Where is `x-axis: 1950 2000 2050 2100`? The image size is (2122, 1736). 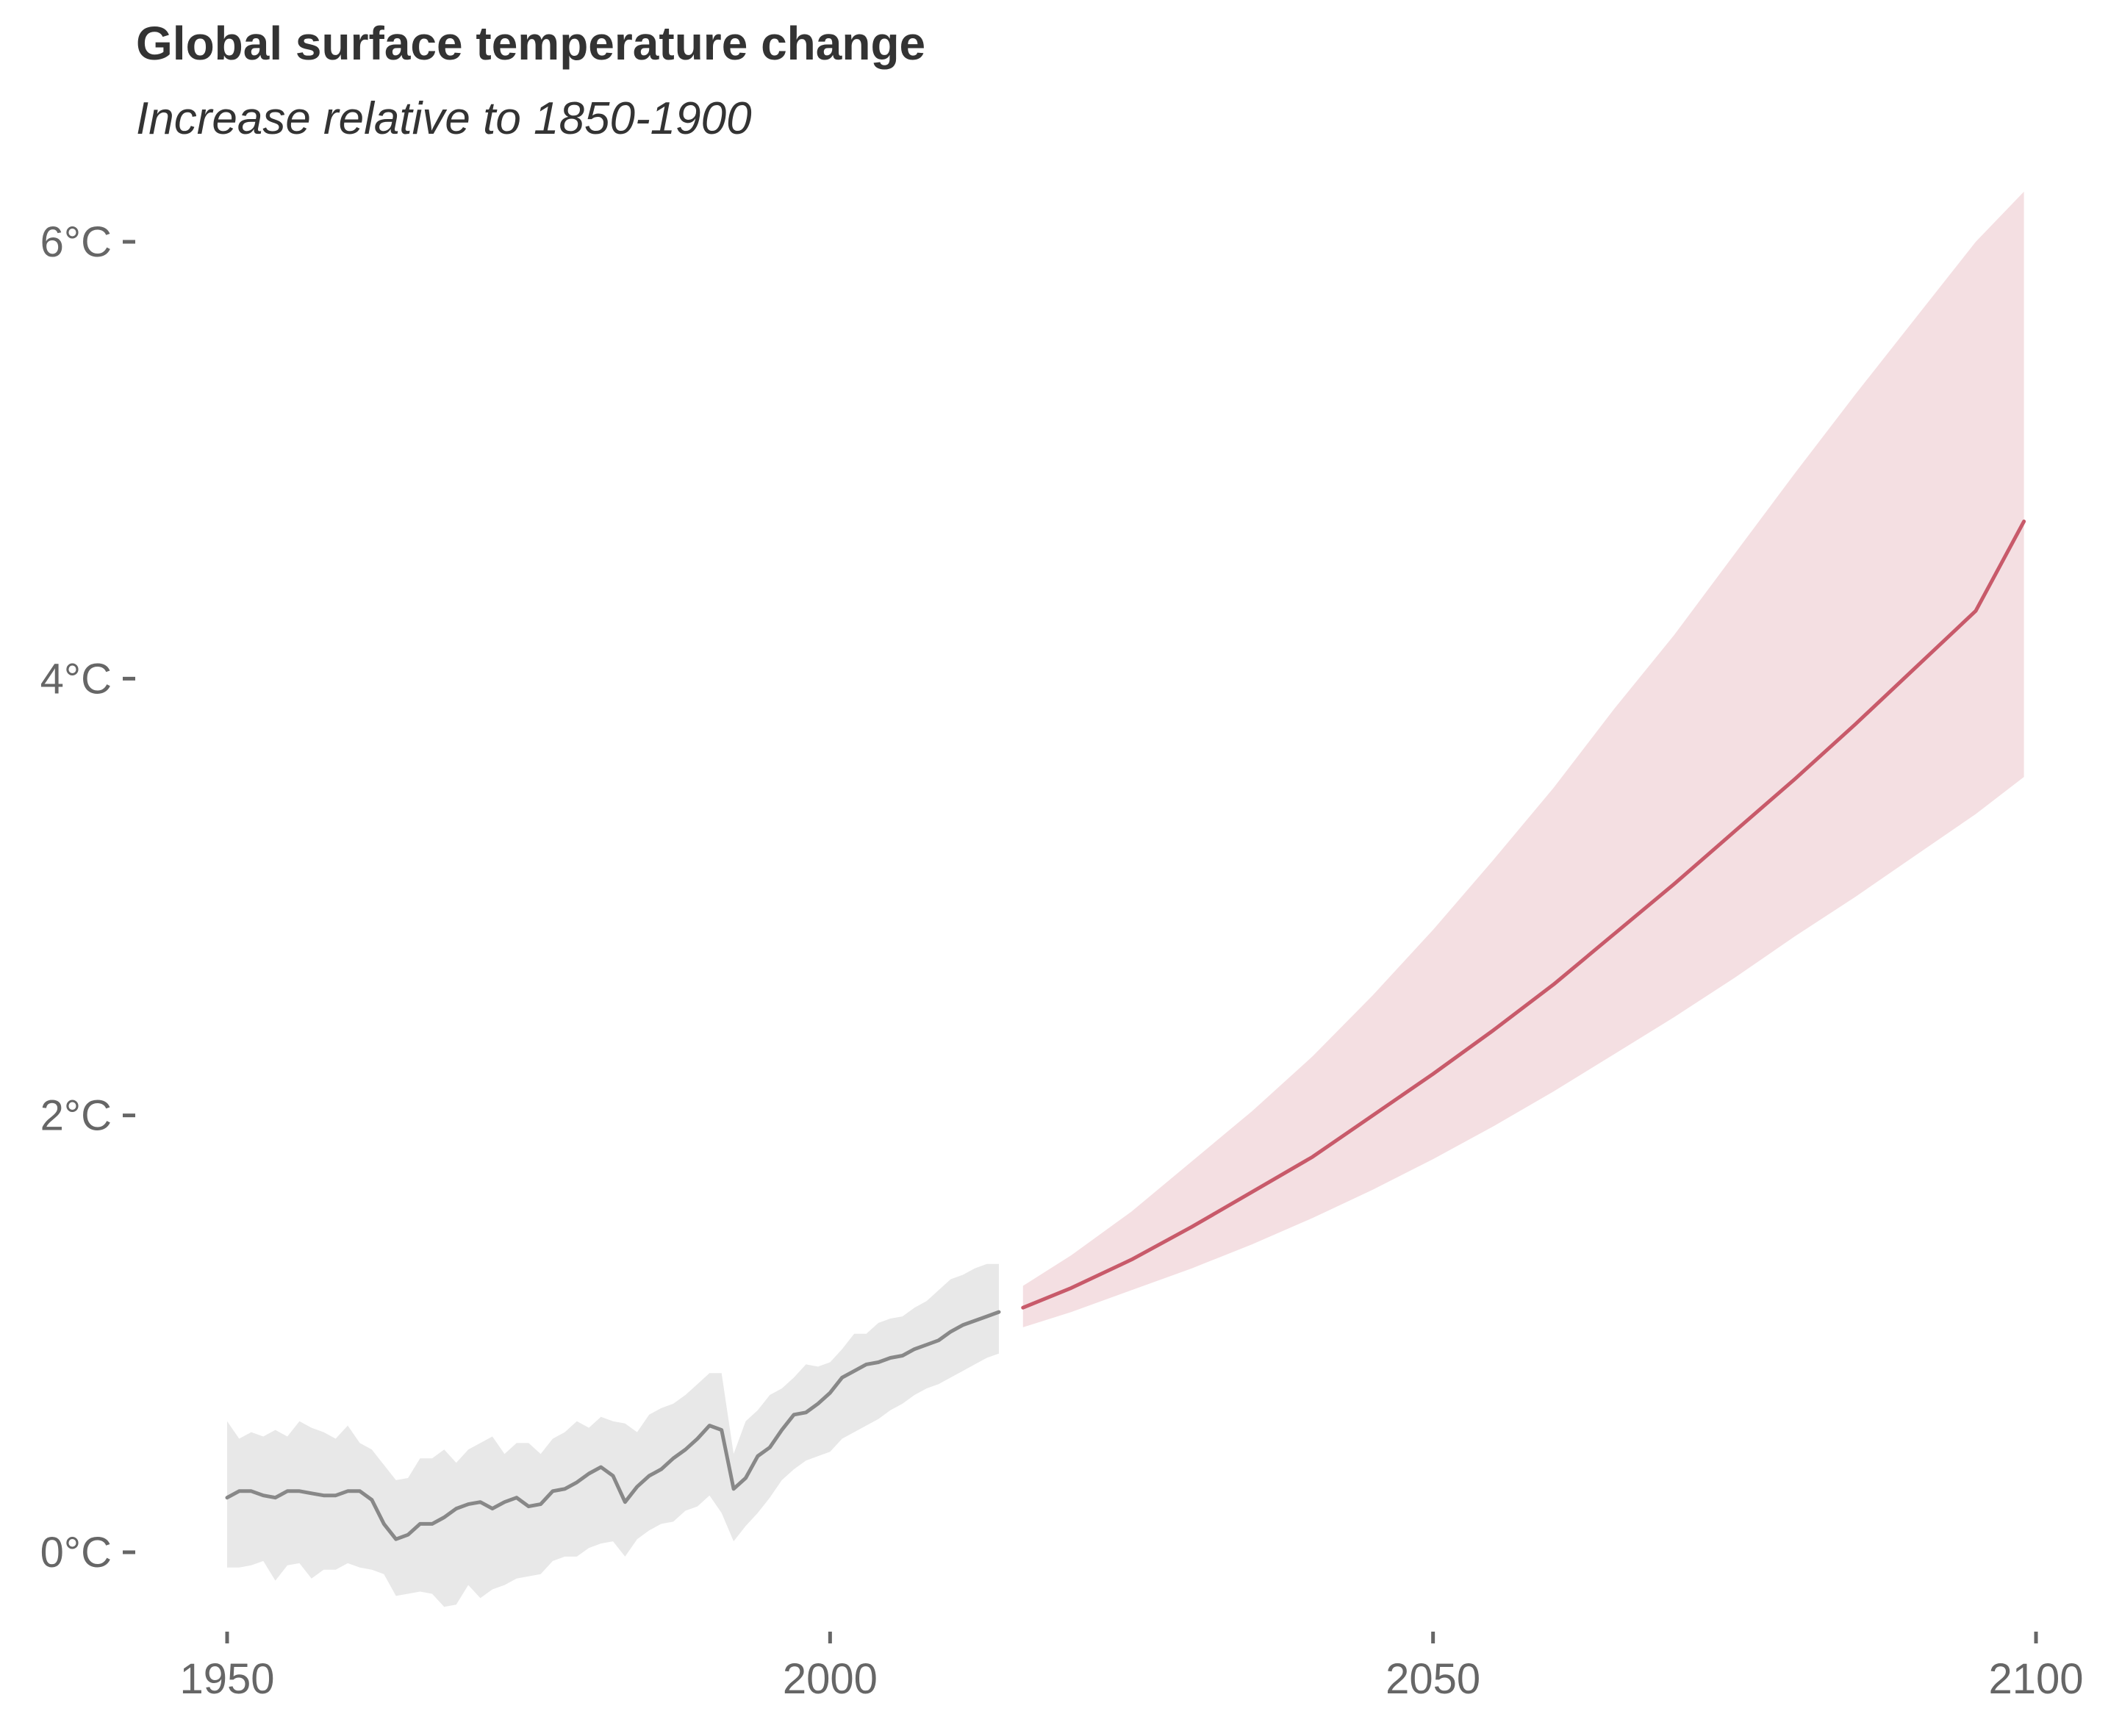
x-axis: 1950 2000 2050 2100 is located at coordinates (1131, 1667).